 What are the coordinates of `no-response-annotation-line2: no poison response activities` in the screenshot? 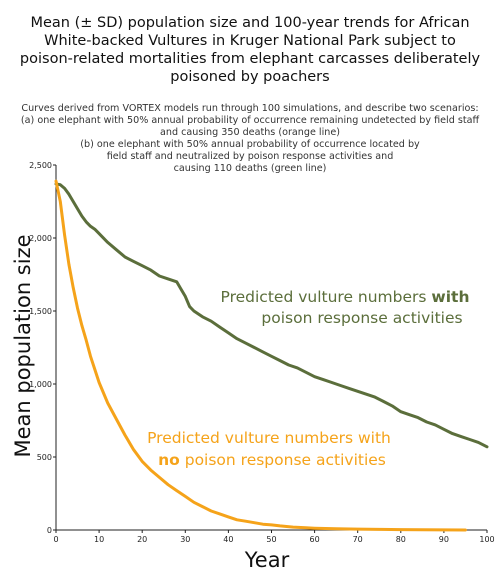 It's located at (272, 460).